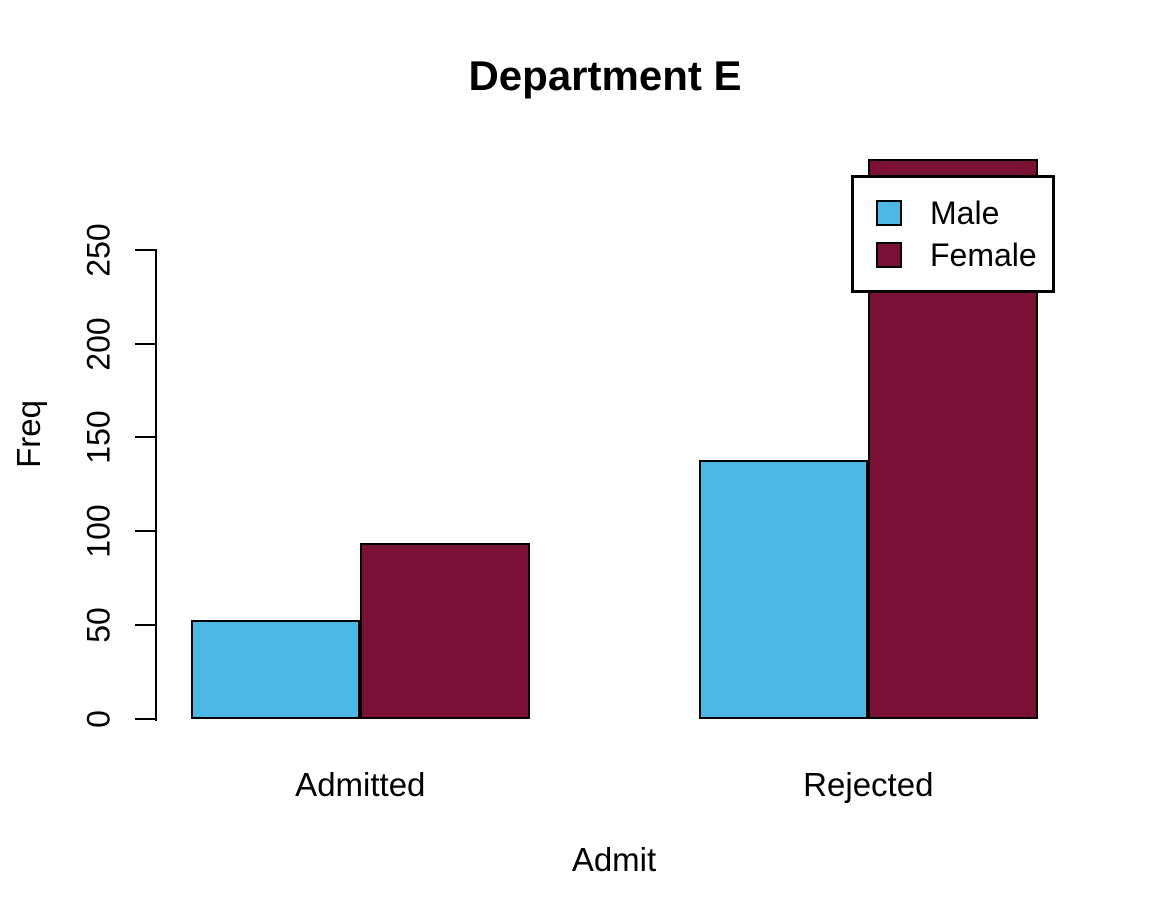 Image resolution: width=1152 pixels, height=921 pixels. Describe the element at coordinates (98, 343) in the screenshot. I see `y-tick-label: 200` at that location.